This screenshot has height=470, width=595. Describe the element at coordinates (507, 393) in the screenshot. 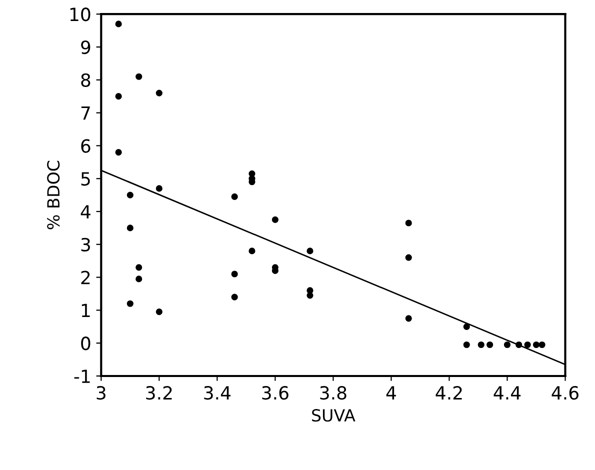

I see `x-tick-label: 4.4` at that location.